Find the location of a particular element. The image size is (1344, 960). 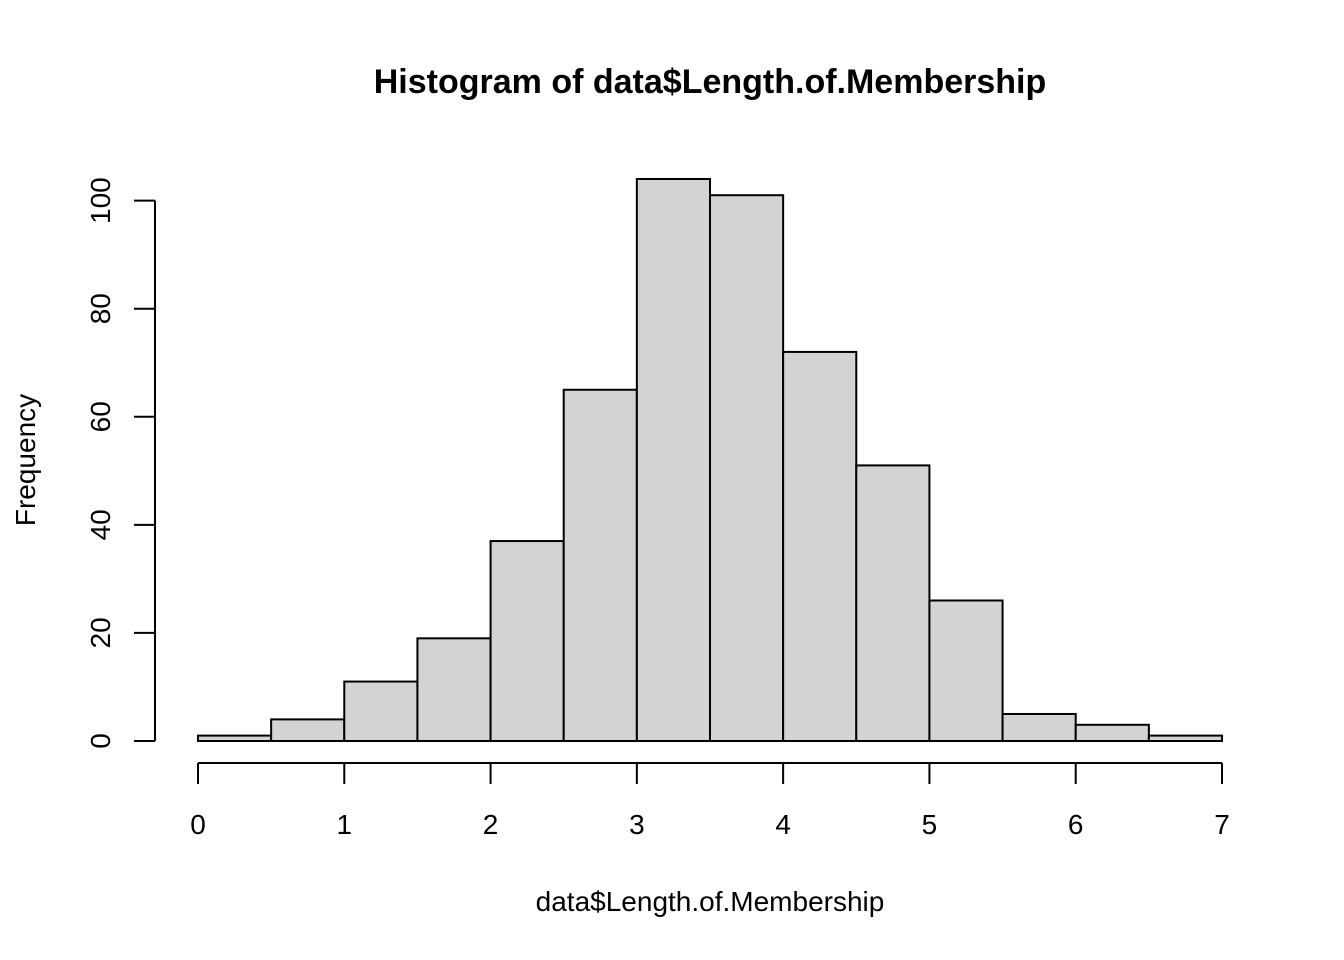

x-tick-label: 7 is located at coordinates (1222, 824).